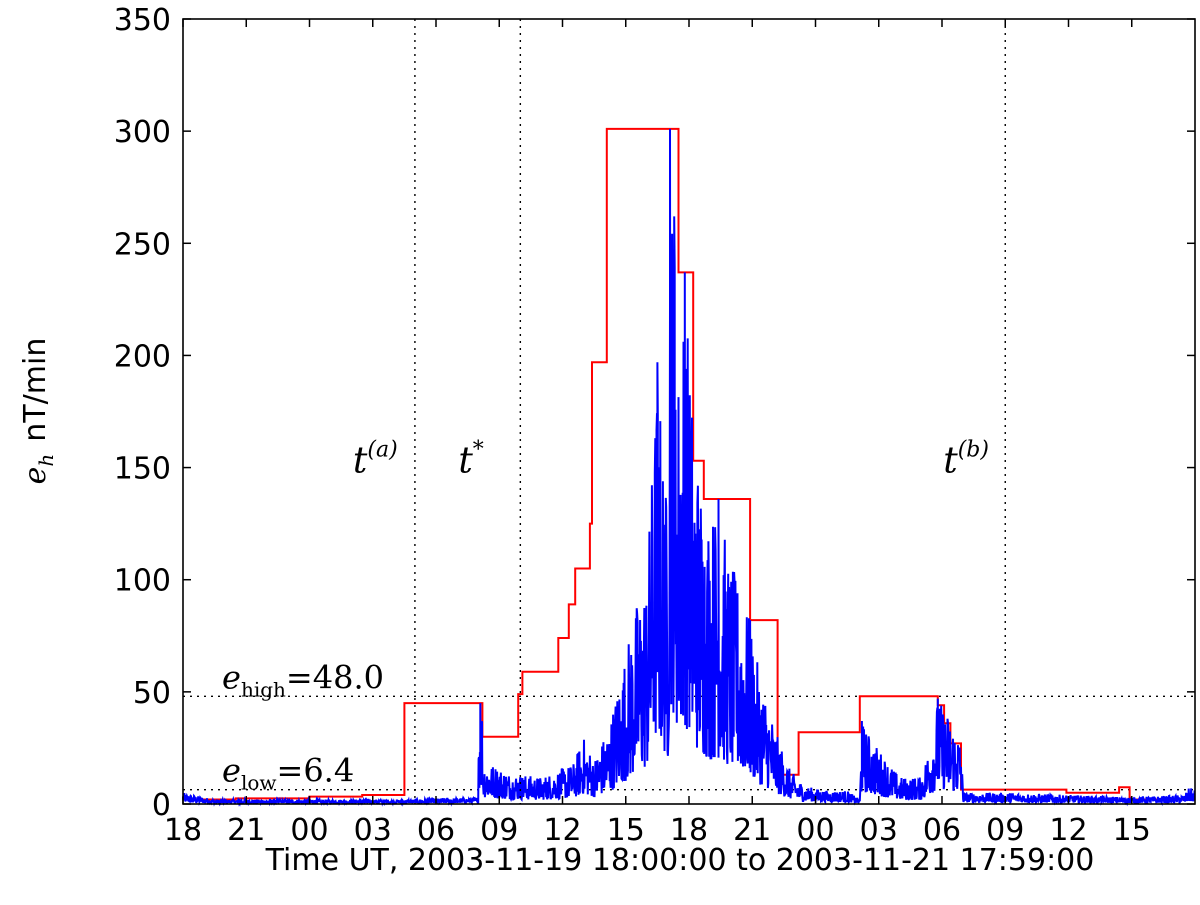 This screenshot has width=1200, height=905. I want to click on y-tick-label: 300, so click(142, 132).